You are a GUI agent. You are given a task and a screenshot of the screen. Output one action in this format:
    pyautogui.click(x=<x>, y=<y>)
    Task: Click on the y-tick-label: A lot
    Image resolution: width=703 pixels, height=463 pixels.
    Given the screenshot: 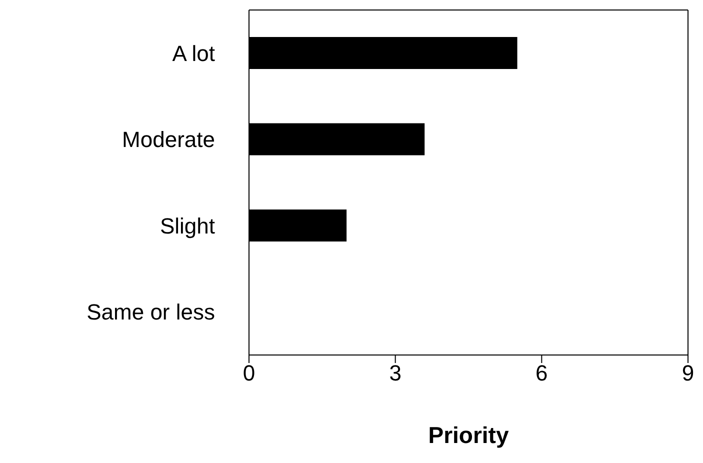 What is the action you would take?
    pyautogui.click(x=193, y=53)
    